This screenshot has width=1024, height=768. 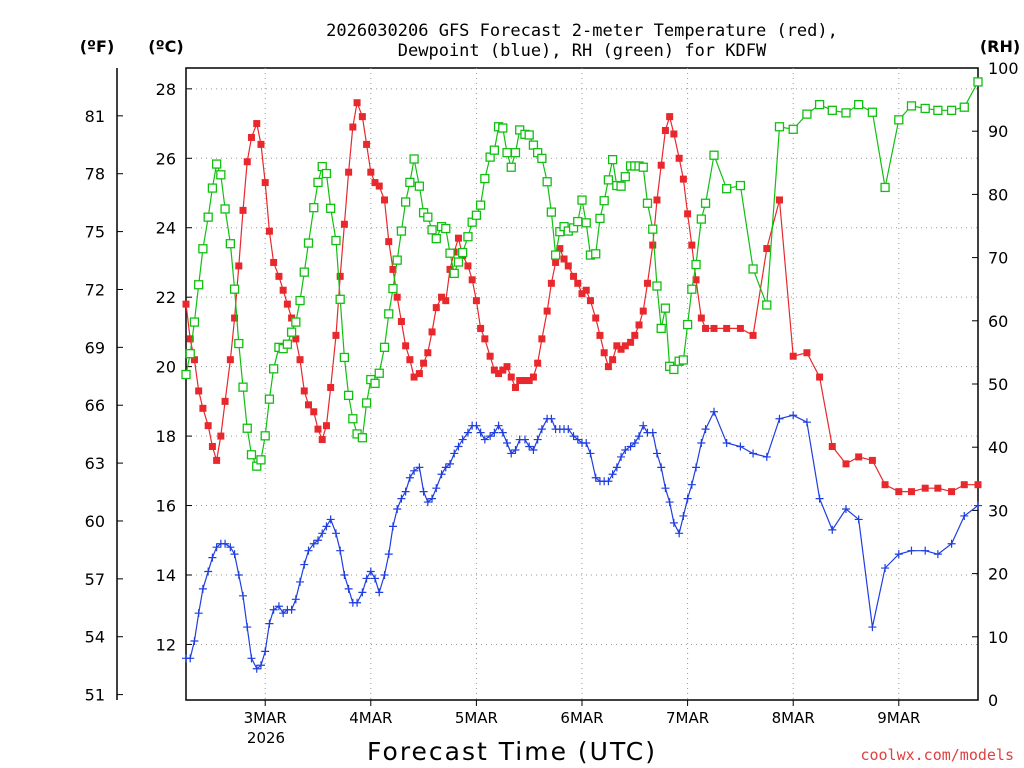 I want to click on fahrenheit-tick-label: 51, so click(x=95, y=695).